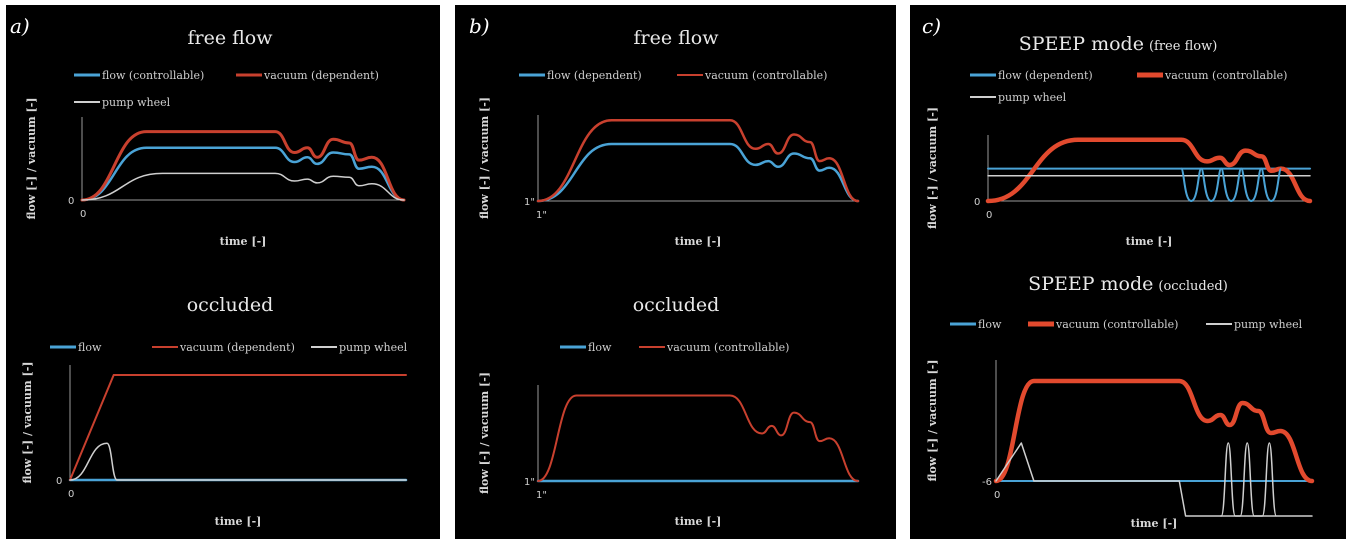 Image resolution: width=1346 pixels, height=539 pixels. I want to click on panel-b-bottom-y-label: flow [-] / vacuum [-], so click(484, 433).